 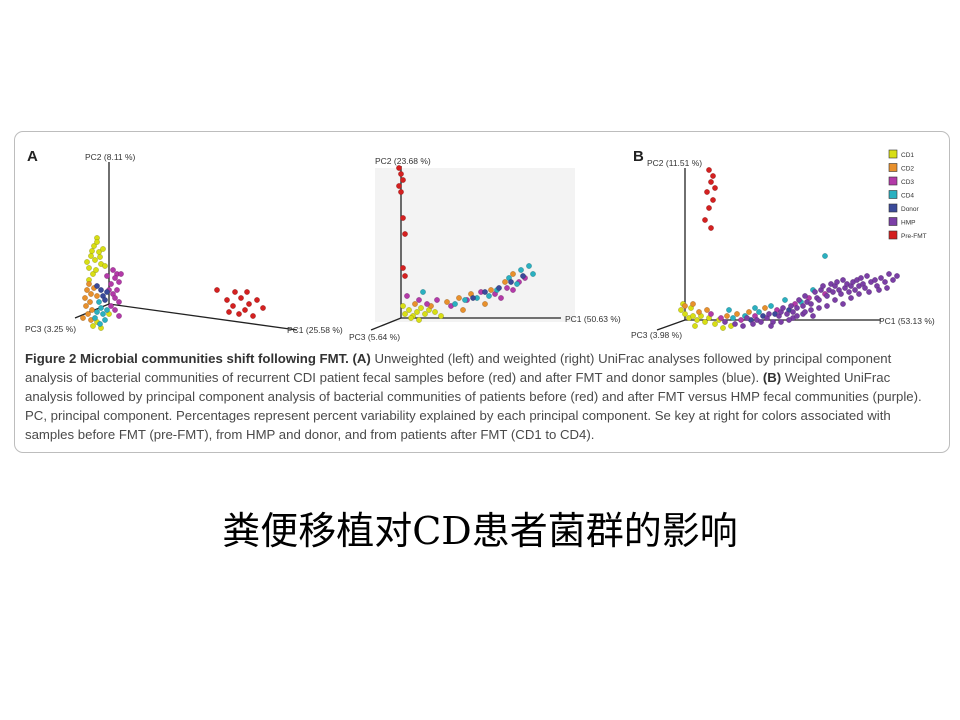 What do you see at coordinates (511, 282) in the screenshot?
I see `panel-2-point-donor` at bounding box center [511, 282].